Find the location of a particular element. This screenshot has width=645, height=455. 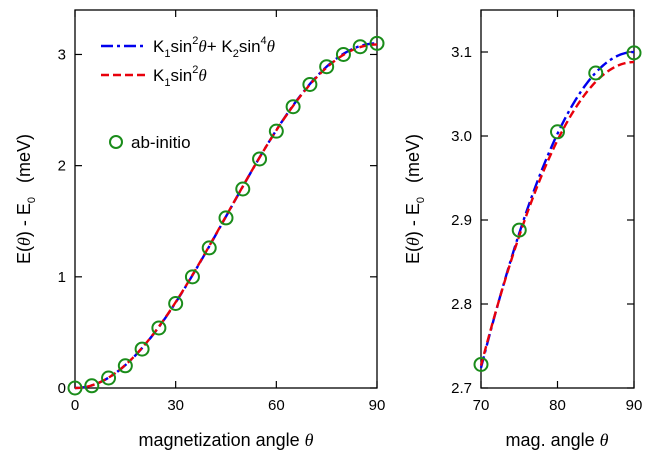

right-x-tick-label: 90 is located at coordinates (634, 405).